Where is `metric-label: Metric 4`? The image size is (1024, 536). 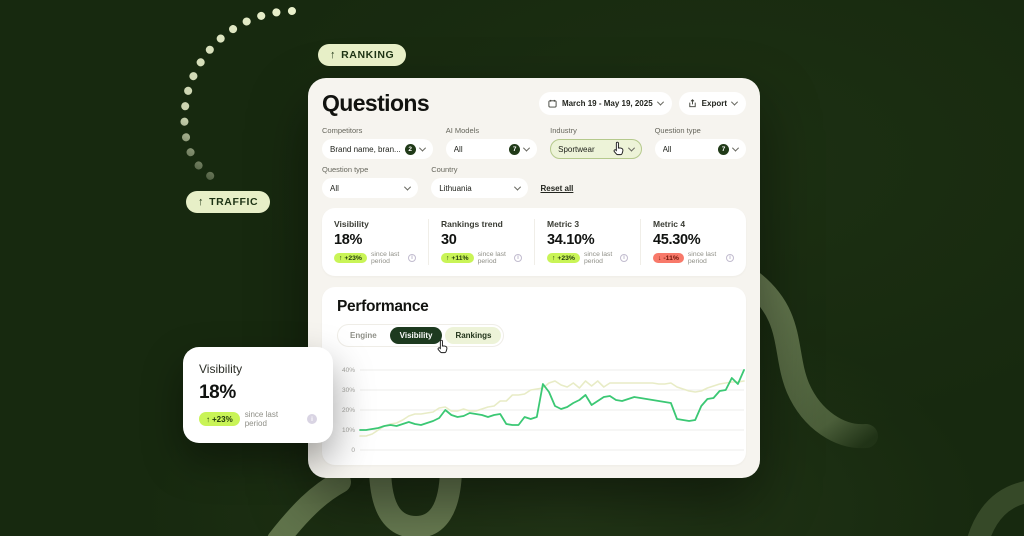
metric-label: Metric 4 is located at coordinates (669, 224).